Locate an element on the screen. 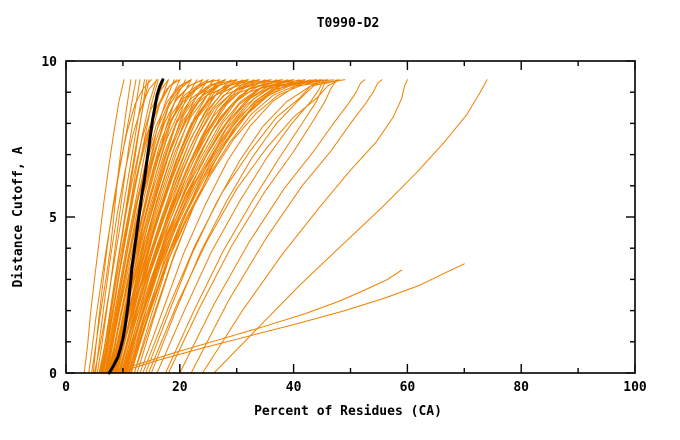 This screenshot has height=440, width=680. x-tick-label: 60 is located at coordinates (408, 387).